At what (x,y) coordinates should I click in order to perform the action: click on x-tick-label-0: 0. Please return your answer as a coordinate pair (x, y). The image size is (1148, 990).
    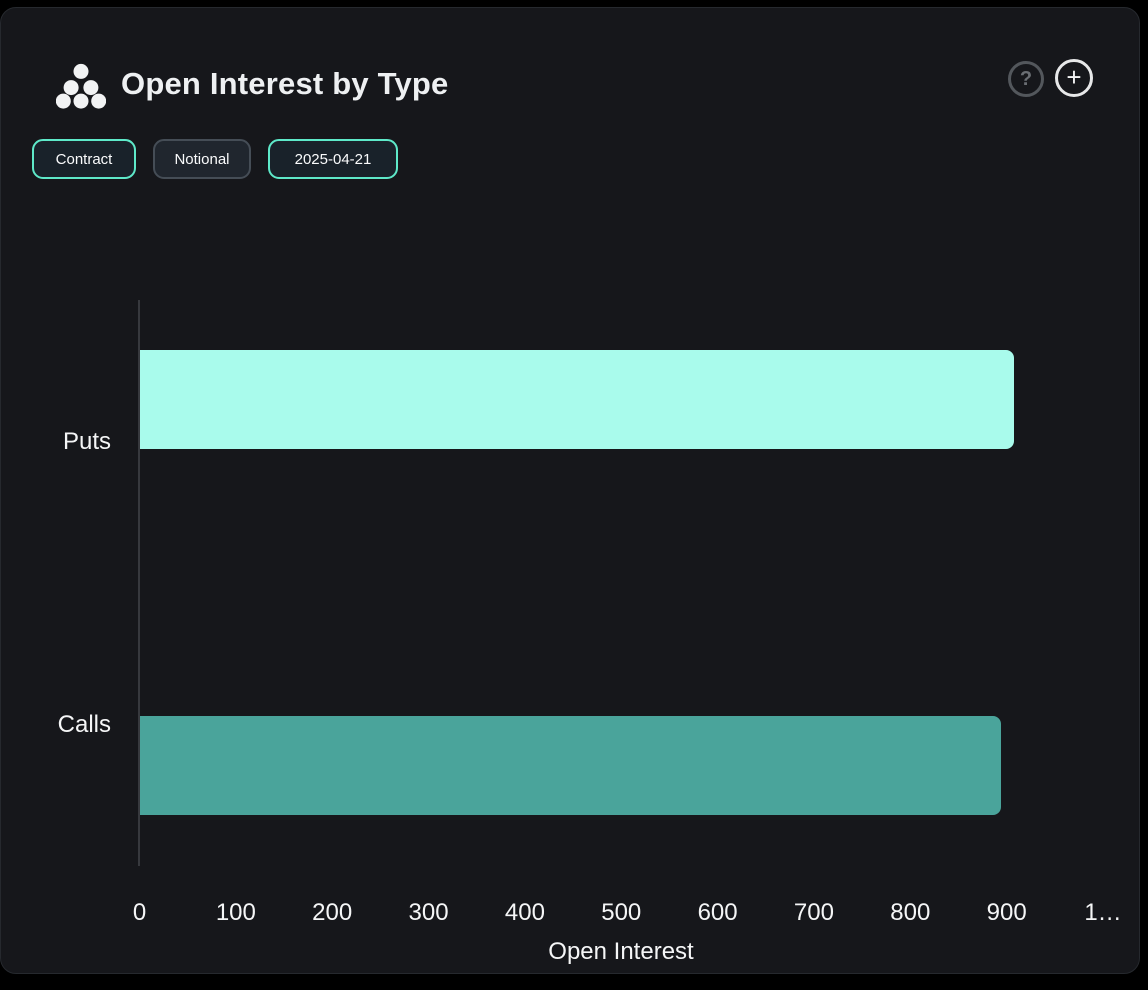
    Looking at the image, I should click on (139, 912).